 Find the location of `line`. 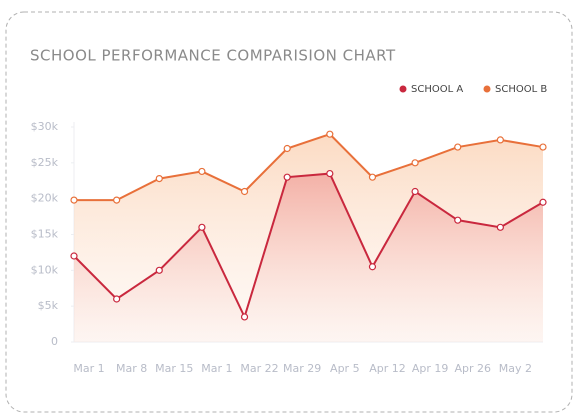

line is located at coordinates (309, 167).